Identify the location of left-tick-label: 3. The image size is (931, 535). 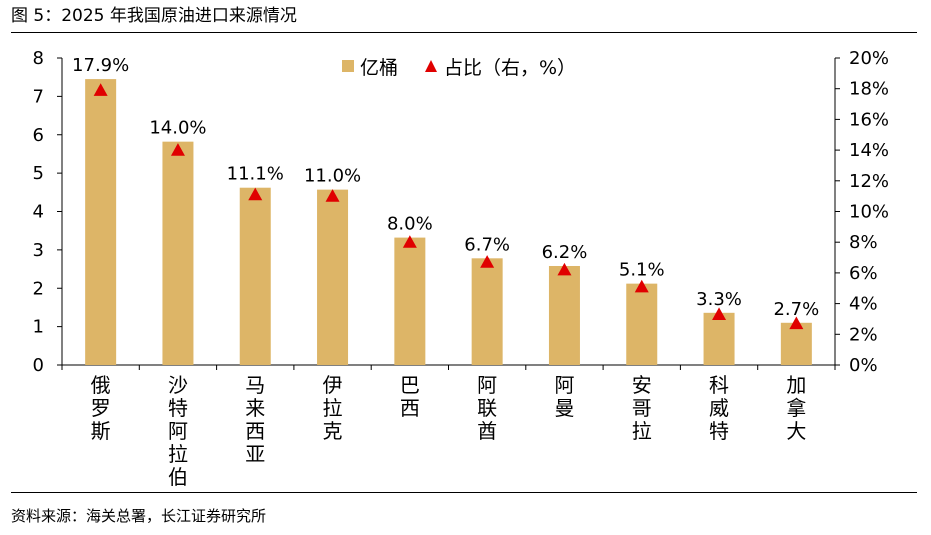
(38, 250).